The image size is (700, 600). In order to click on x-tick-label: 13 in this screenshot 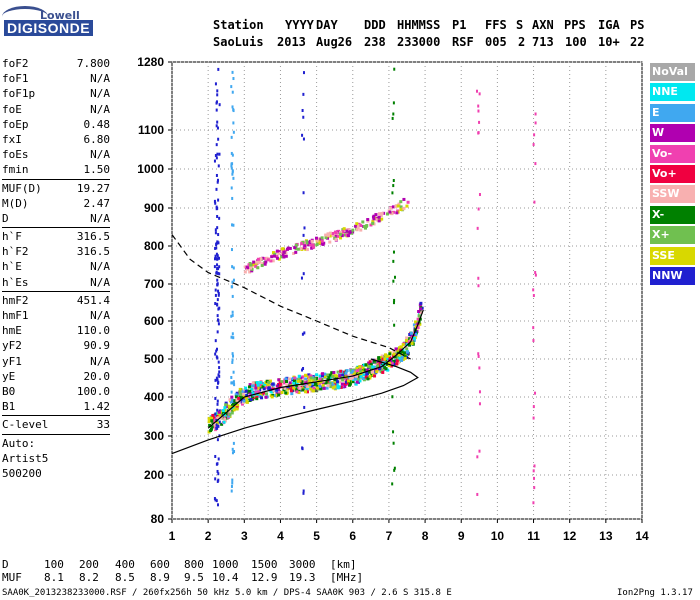, I will do `click(606, 536)`.